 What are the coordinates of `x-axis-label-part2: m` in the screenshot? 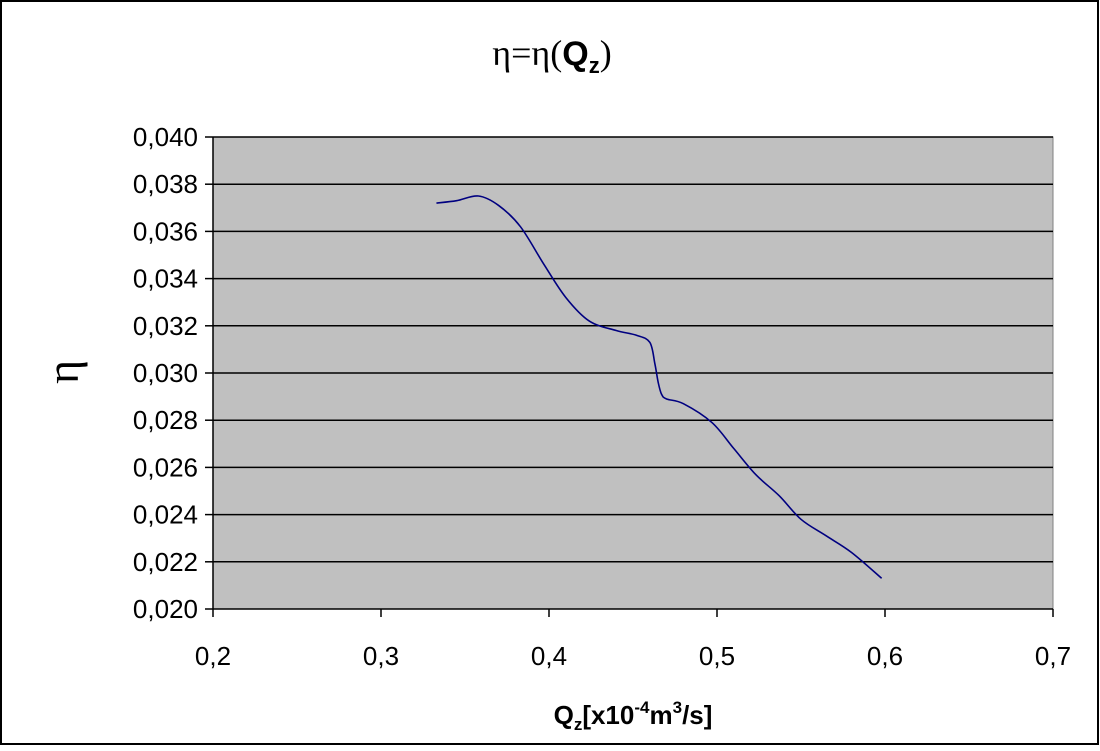 It's located at (660, 715).